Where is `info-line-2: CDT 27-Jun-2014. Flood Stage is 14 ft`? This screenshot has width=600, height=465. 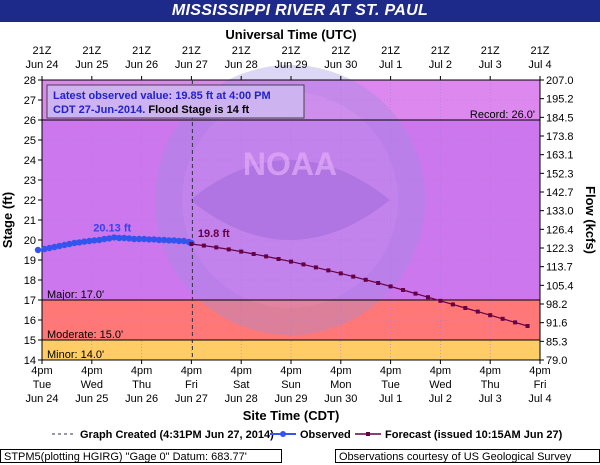 info-line-2: CDT 27-Jun-2014. Flood Stage is 14 ft is located at coordinates (151, 110).